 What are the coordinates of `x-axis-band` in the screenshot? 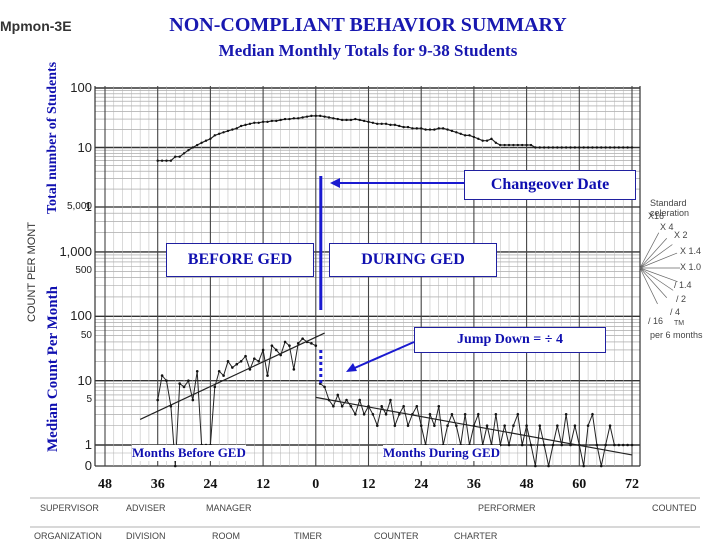 It's located at (372, 484).